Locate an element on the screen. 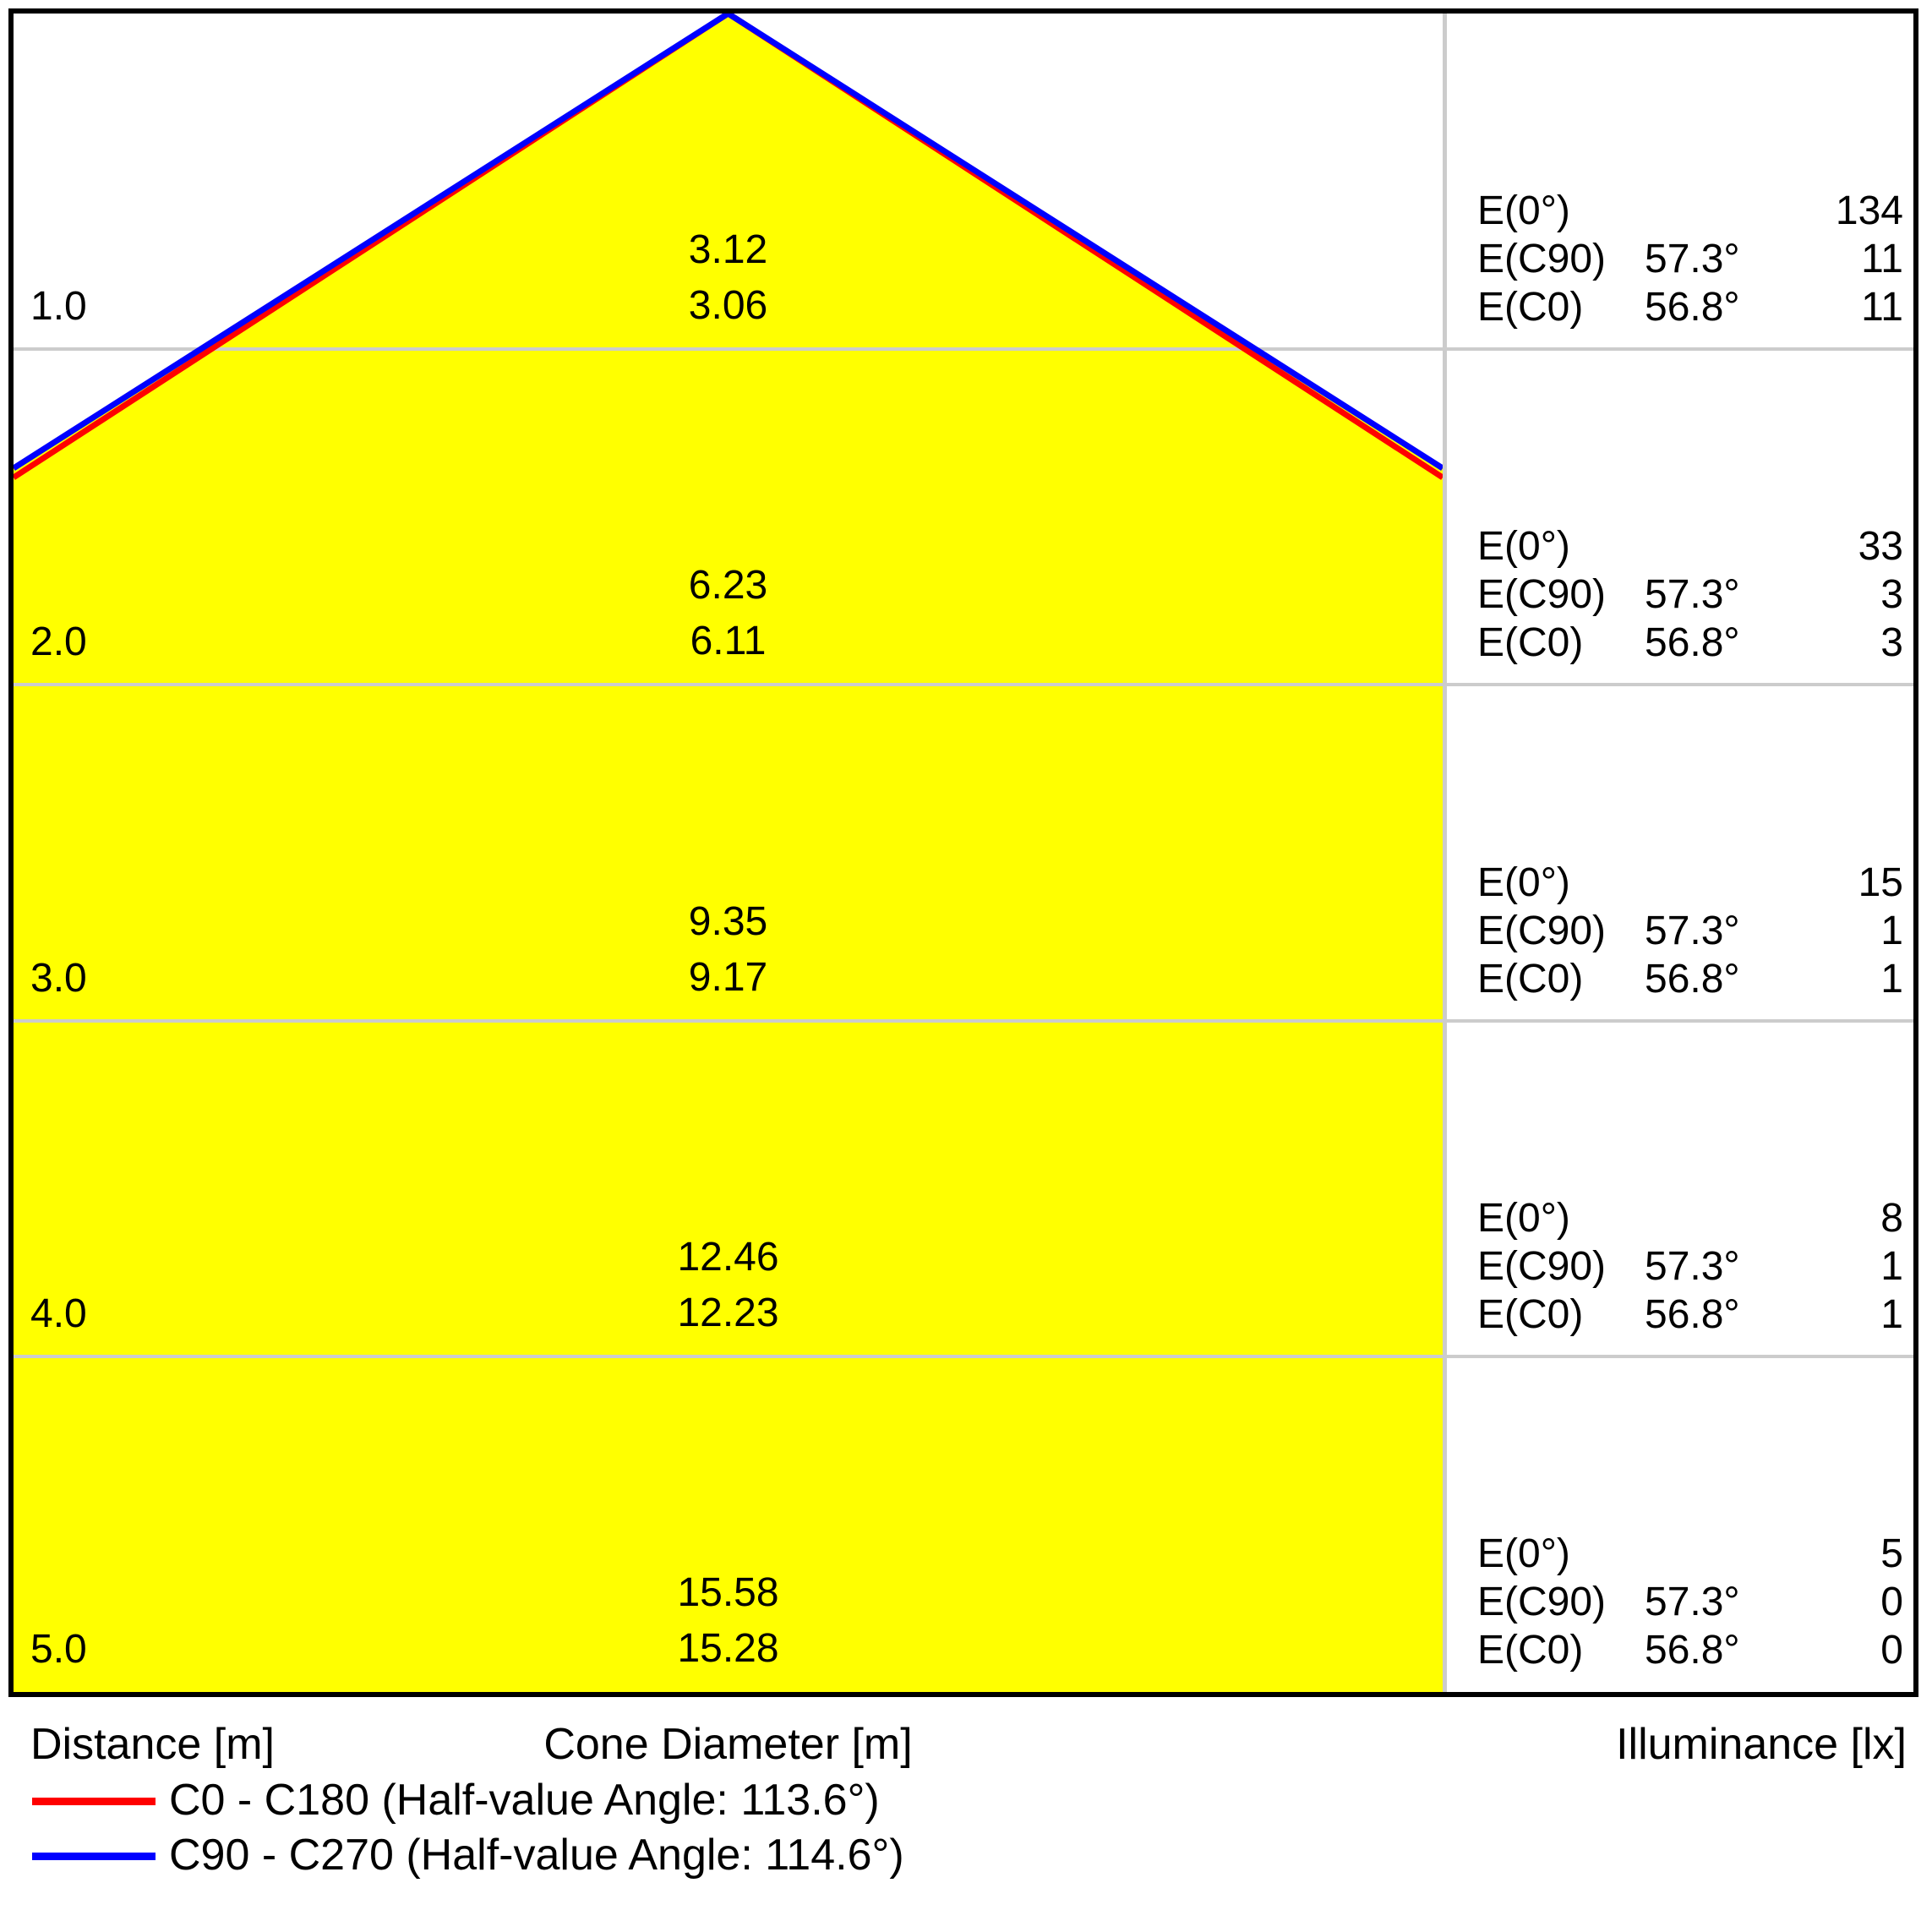 The height and width of the screenshot is (1932, 1932). illuminance-block: E(0°) 15 E(C90) 57.3° 1 E(C0) 56.8° 1 is located at coordinates (1690, 931).